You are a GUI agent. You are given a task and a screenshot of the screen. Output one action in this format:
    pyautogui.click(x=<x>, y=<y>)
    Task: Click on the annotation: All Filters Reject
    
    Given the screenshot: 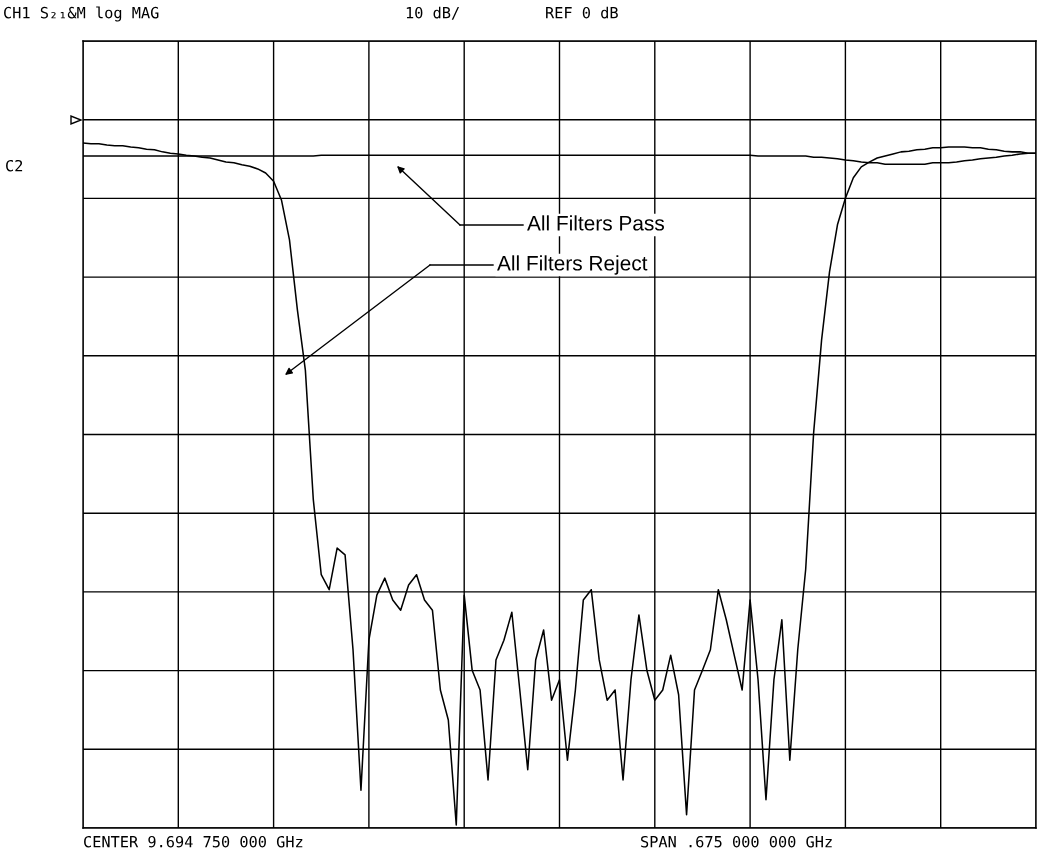 What is the action you would take?
    pyautogui.click(x=572, y=265)
    